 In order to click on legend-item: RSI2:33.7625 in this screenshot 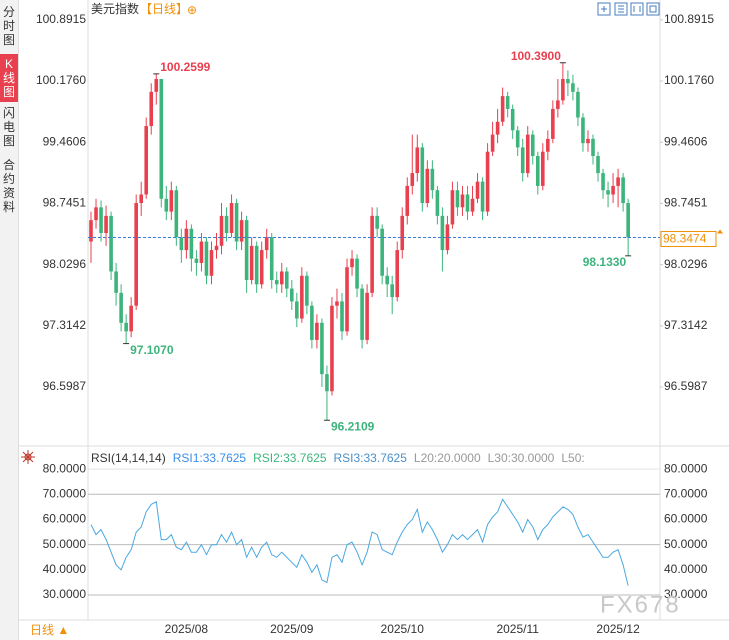, I will do `click(290, 458)`.